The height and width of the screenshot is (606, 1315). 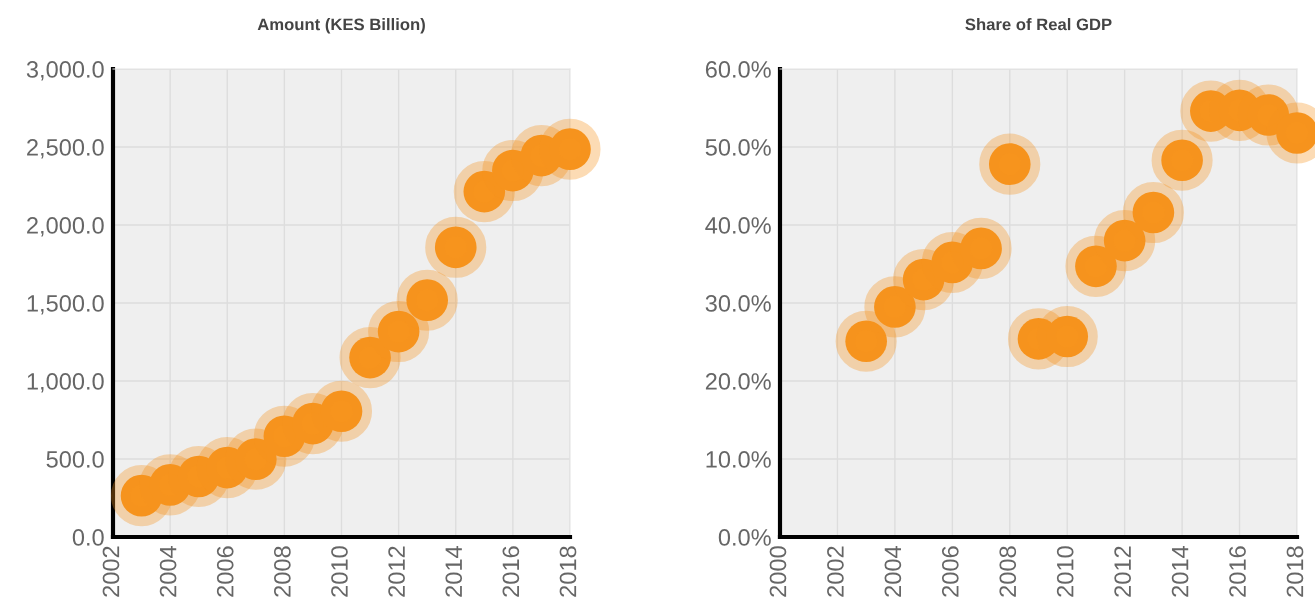 I want to click on chart-title: Amount (KES Billion), so click(x=341, y=26).